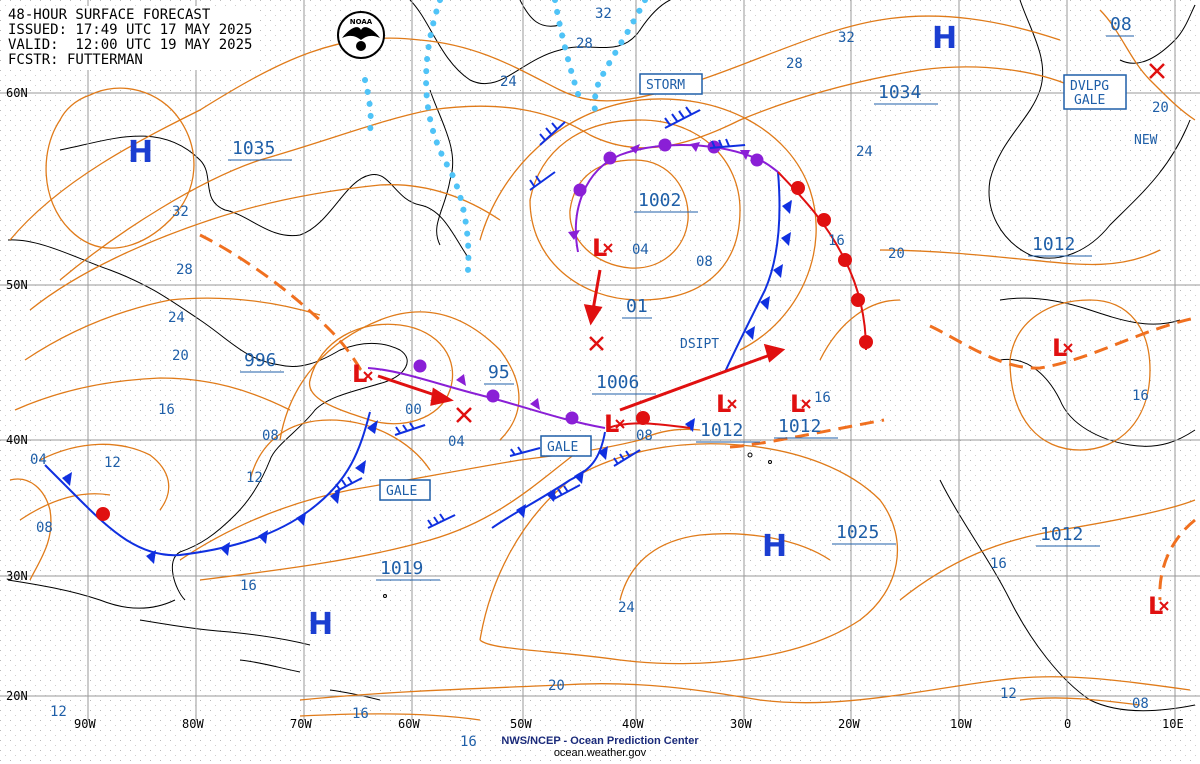 This screenshot has height=764, width=1200. Describe the element at coordinates (361, 22) in the screenshot. I see `noaa-logo-text: NOAA` at that location.